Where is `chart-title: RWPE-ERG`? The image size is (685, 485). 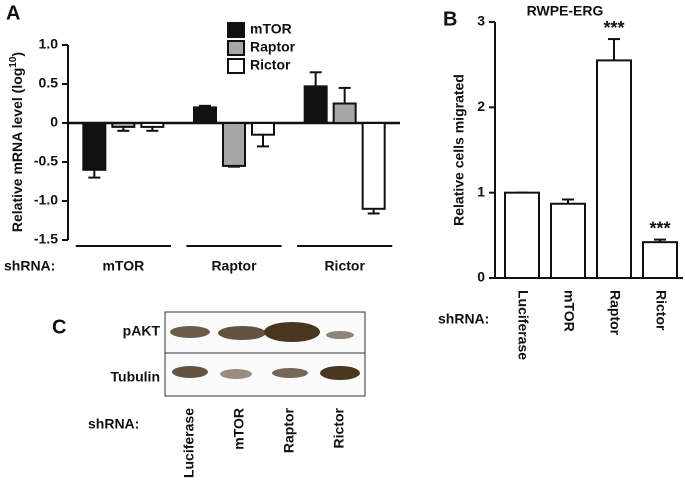 chart-title: RWPE-ERG is located at coordinates (565, 11).